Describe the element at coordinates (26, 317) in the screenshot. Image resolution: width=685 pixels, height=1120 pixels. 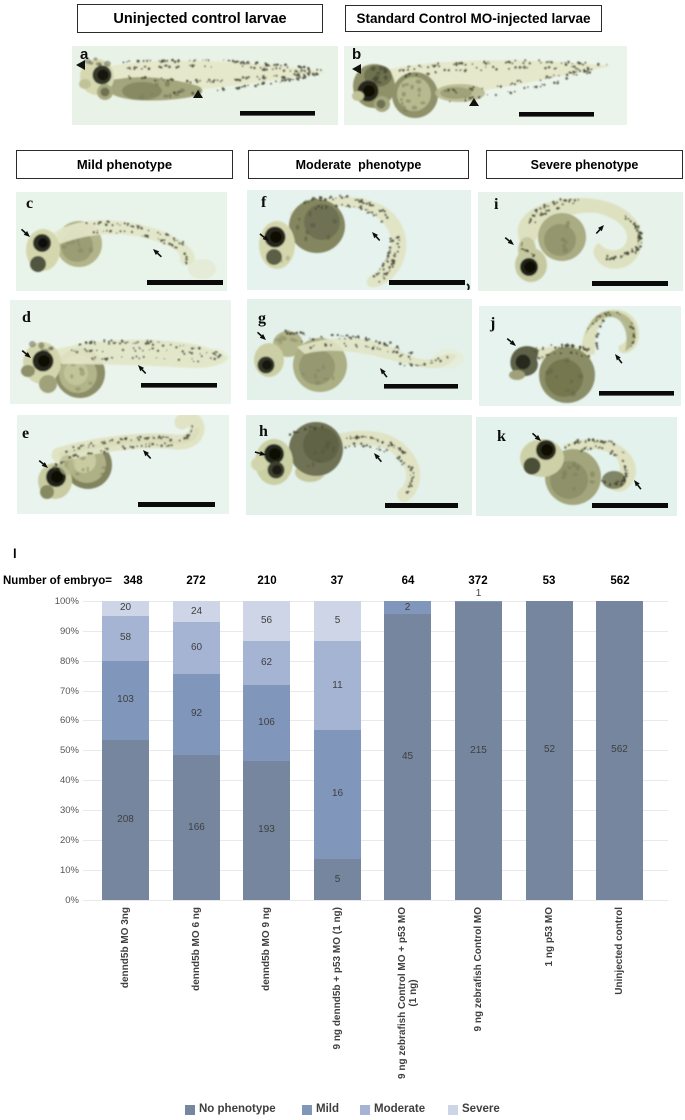
I see `svg-text: d` at that location.